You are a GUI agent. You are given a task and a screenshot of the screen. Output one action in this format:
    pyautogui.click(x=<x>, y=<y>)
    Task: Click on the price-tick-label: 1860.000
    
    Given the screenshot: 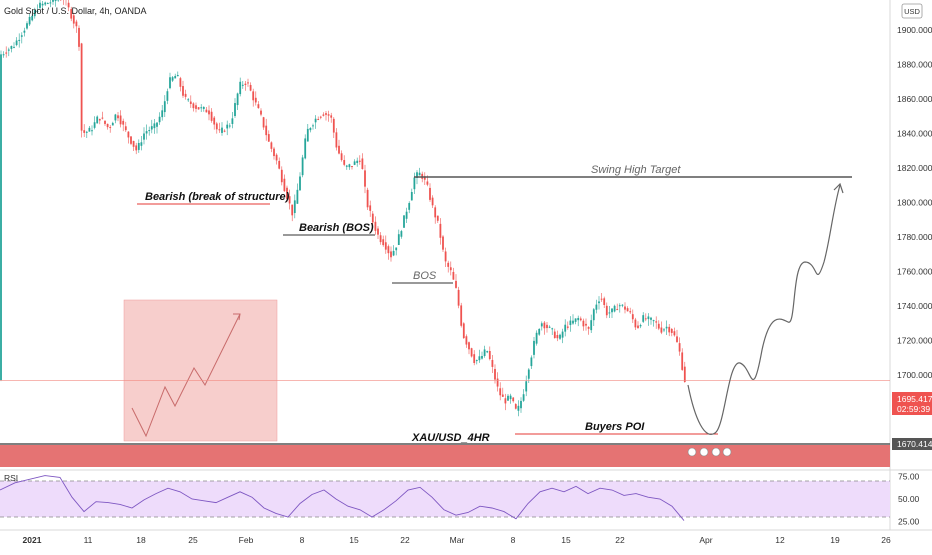 What is the action you would take?
    pyautogui.click(x=914, y=99)
    